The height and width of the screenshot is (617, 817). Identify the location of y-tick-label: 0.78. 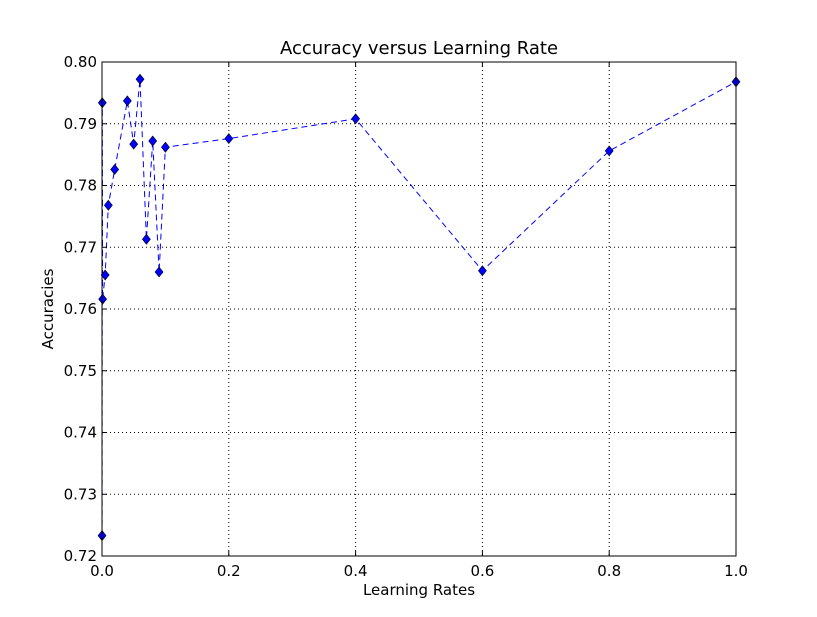
(80, 186).